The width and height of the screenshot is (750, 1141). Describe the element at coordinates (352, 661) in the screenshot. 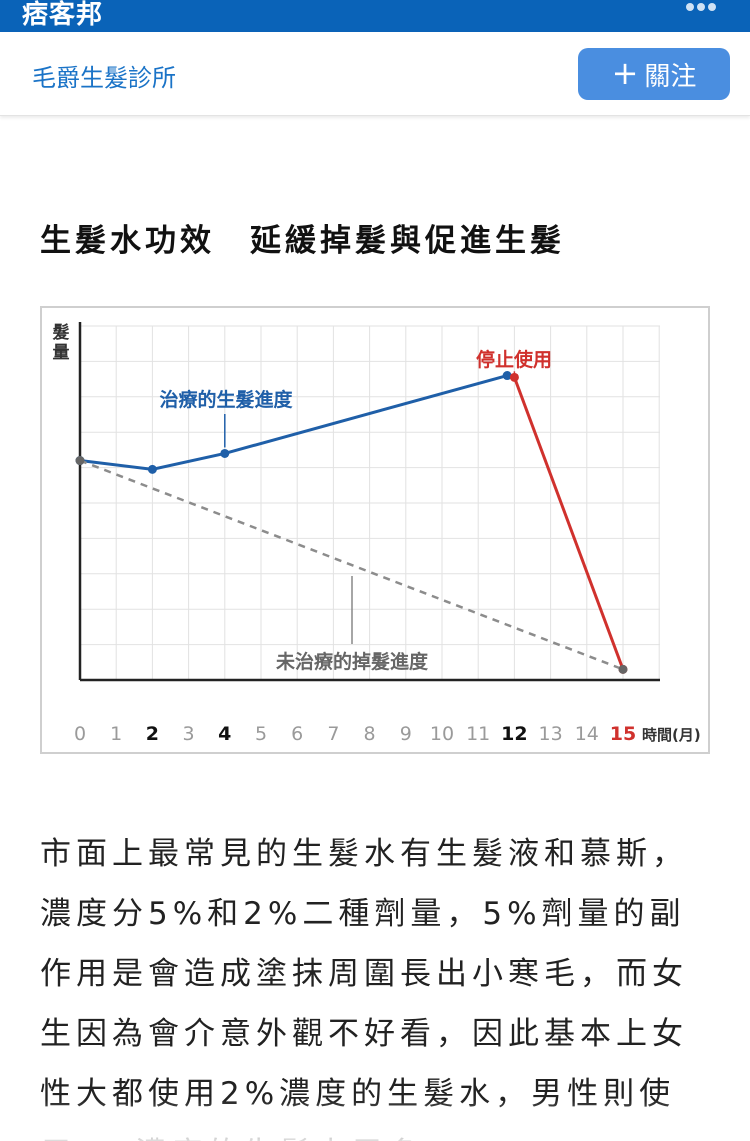

I see `annotation-label: 未治療的掉髮進度` at that location.